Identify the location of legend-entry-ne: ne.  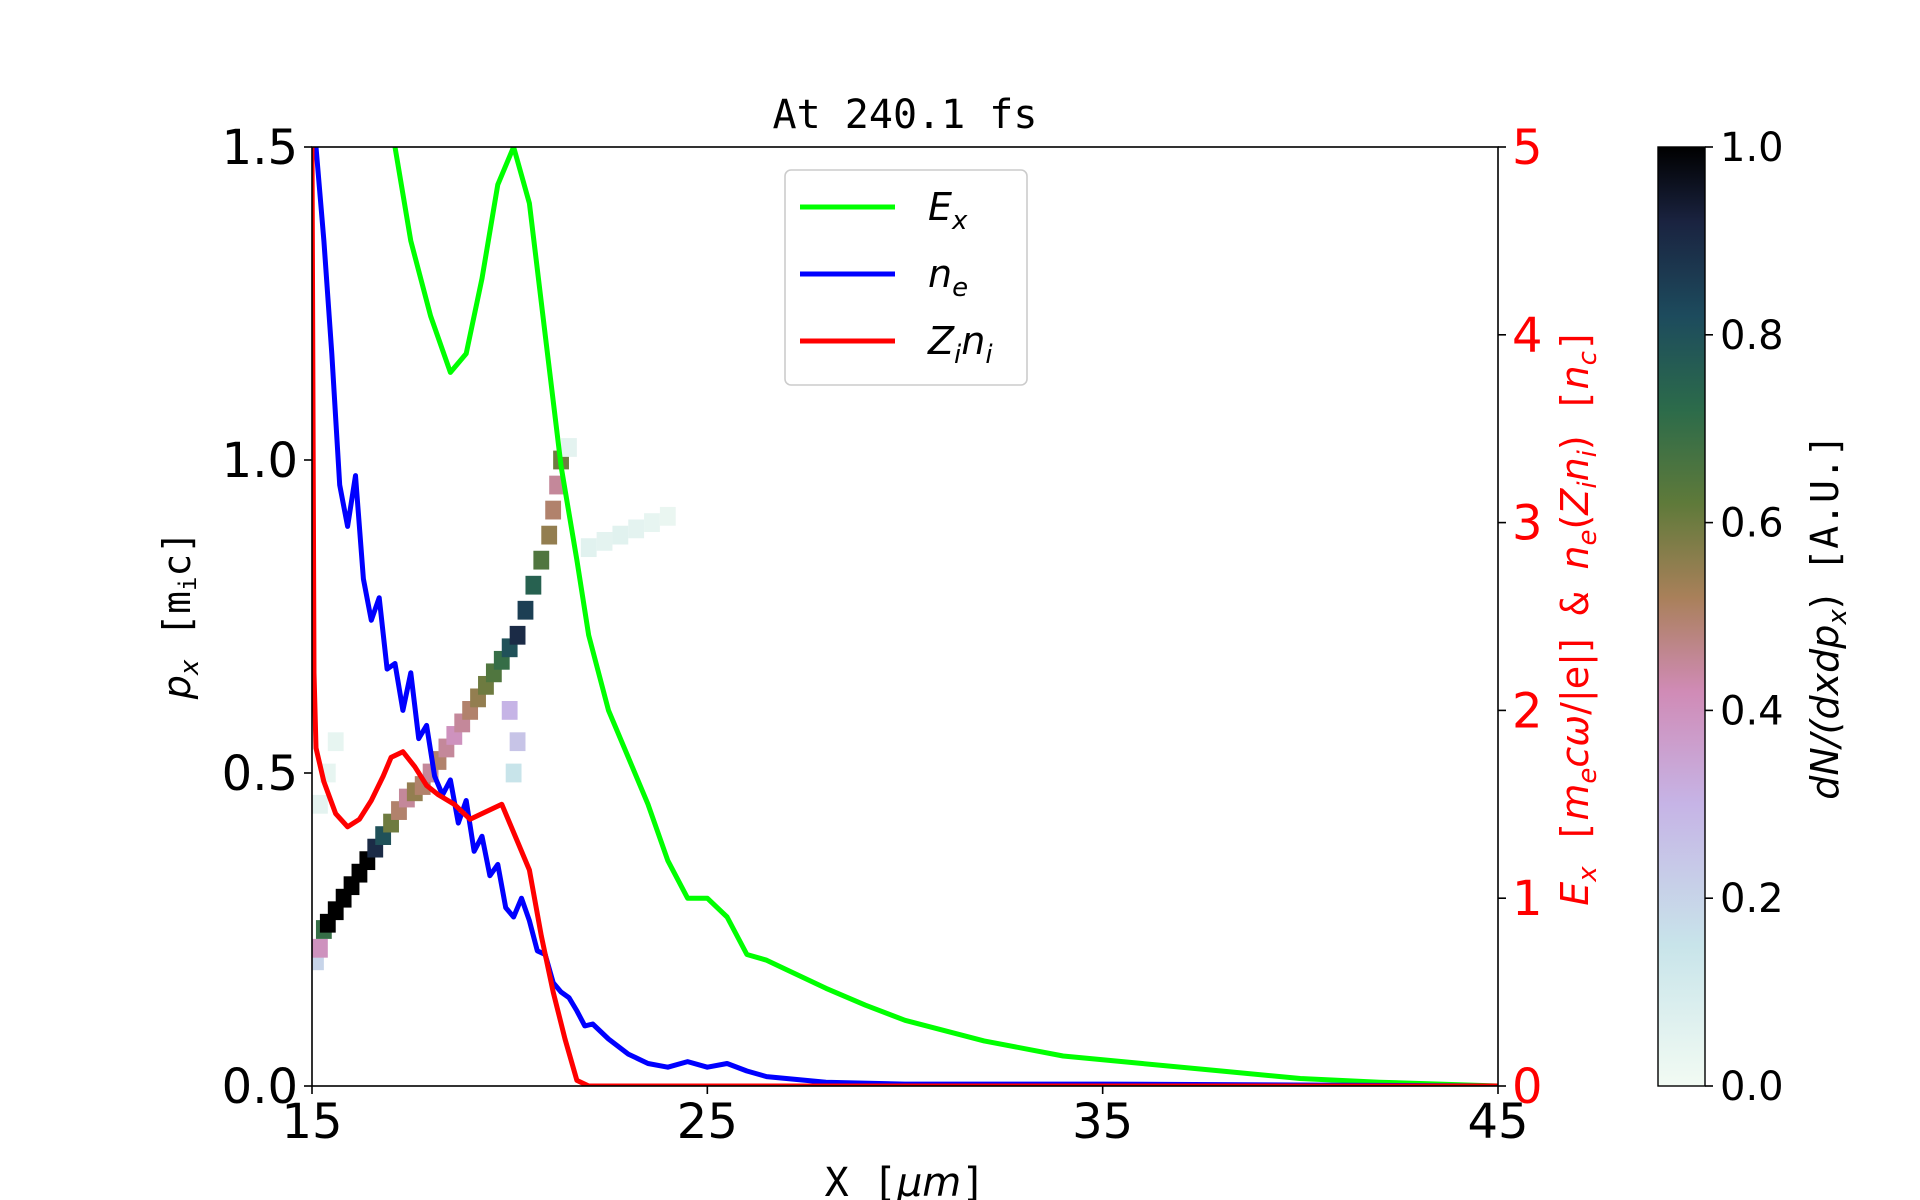
(884, 277).